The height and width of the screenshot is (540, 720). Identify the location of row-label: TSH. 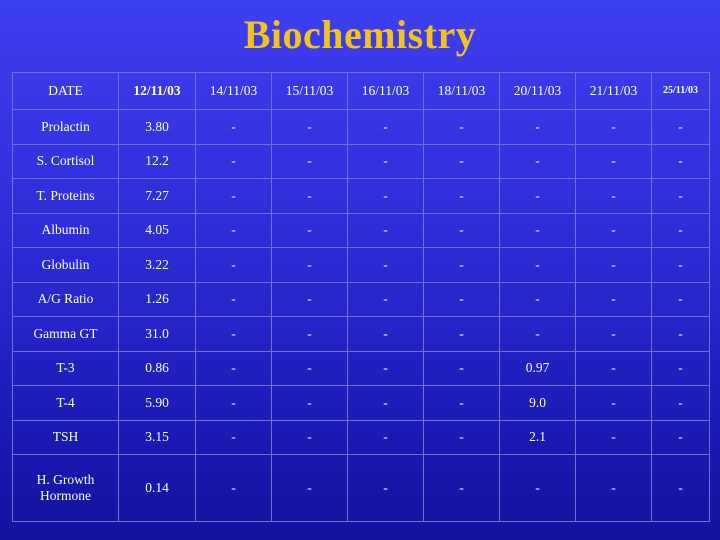
(65, 437).